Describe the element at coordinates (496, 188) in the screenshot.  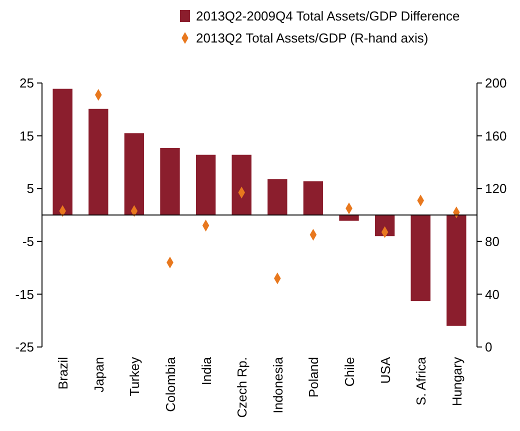
I see `y2-tick-label: 120` at that location.